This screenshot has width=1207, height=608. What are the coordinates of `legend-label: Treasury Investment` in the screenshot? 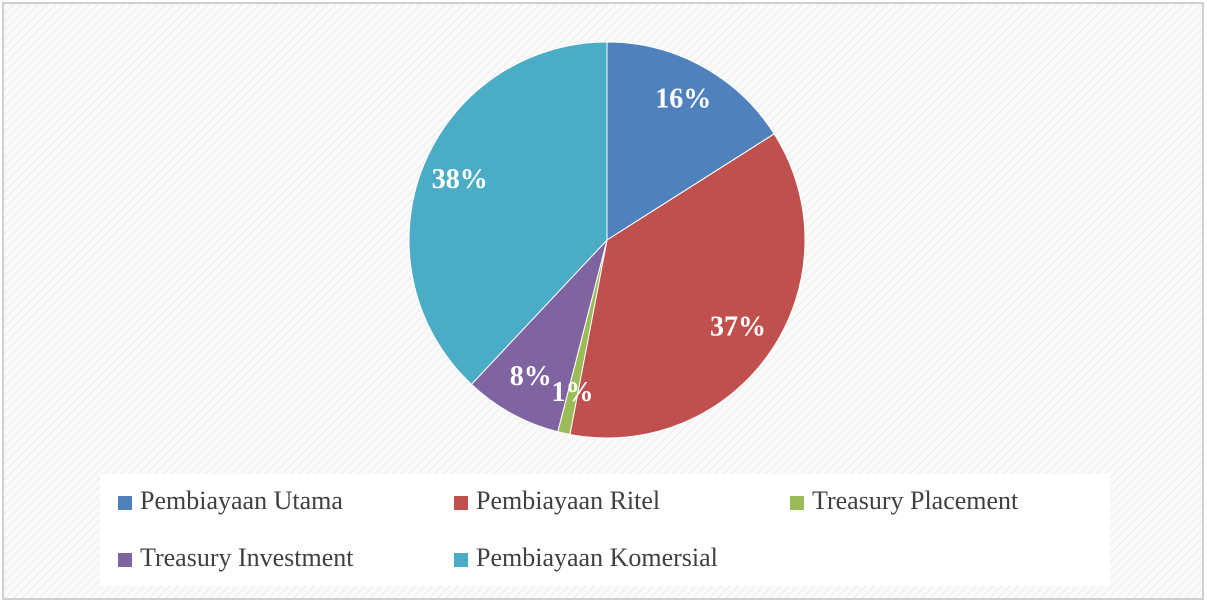 It's located at (247, 557).